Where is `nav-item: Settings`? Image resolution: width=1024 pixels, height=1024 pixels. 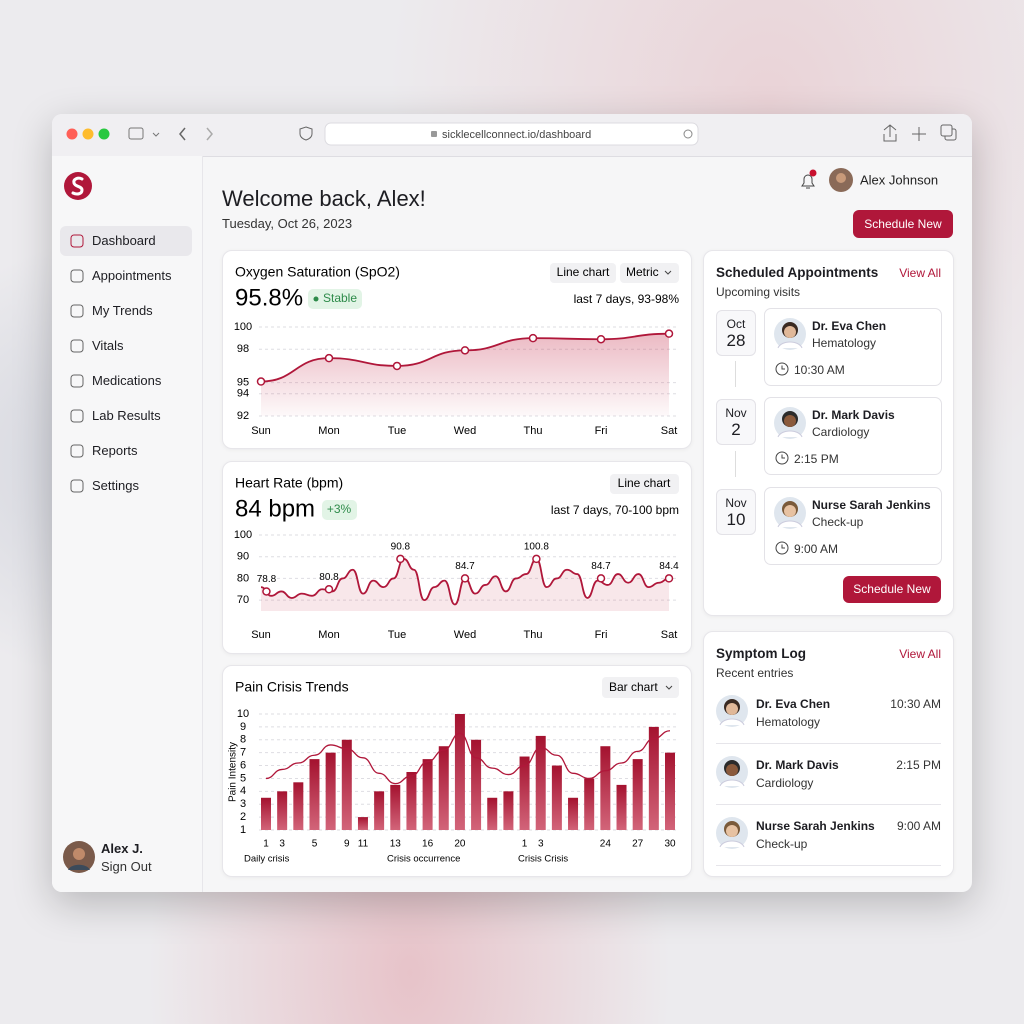
nav-item: Settings is located at coordinates (126, 486).